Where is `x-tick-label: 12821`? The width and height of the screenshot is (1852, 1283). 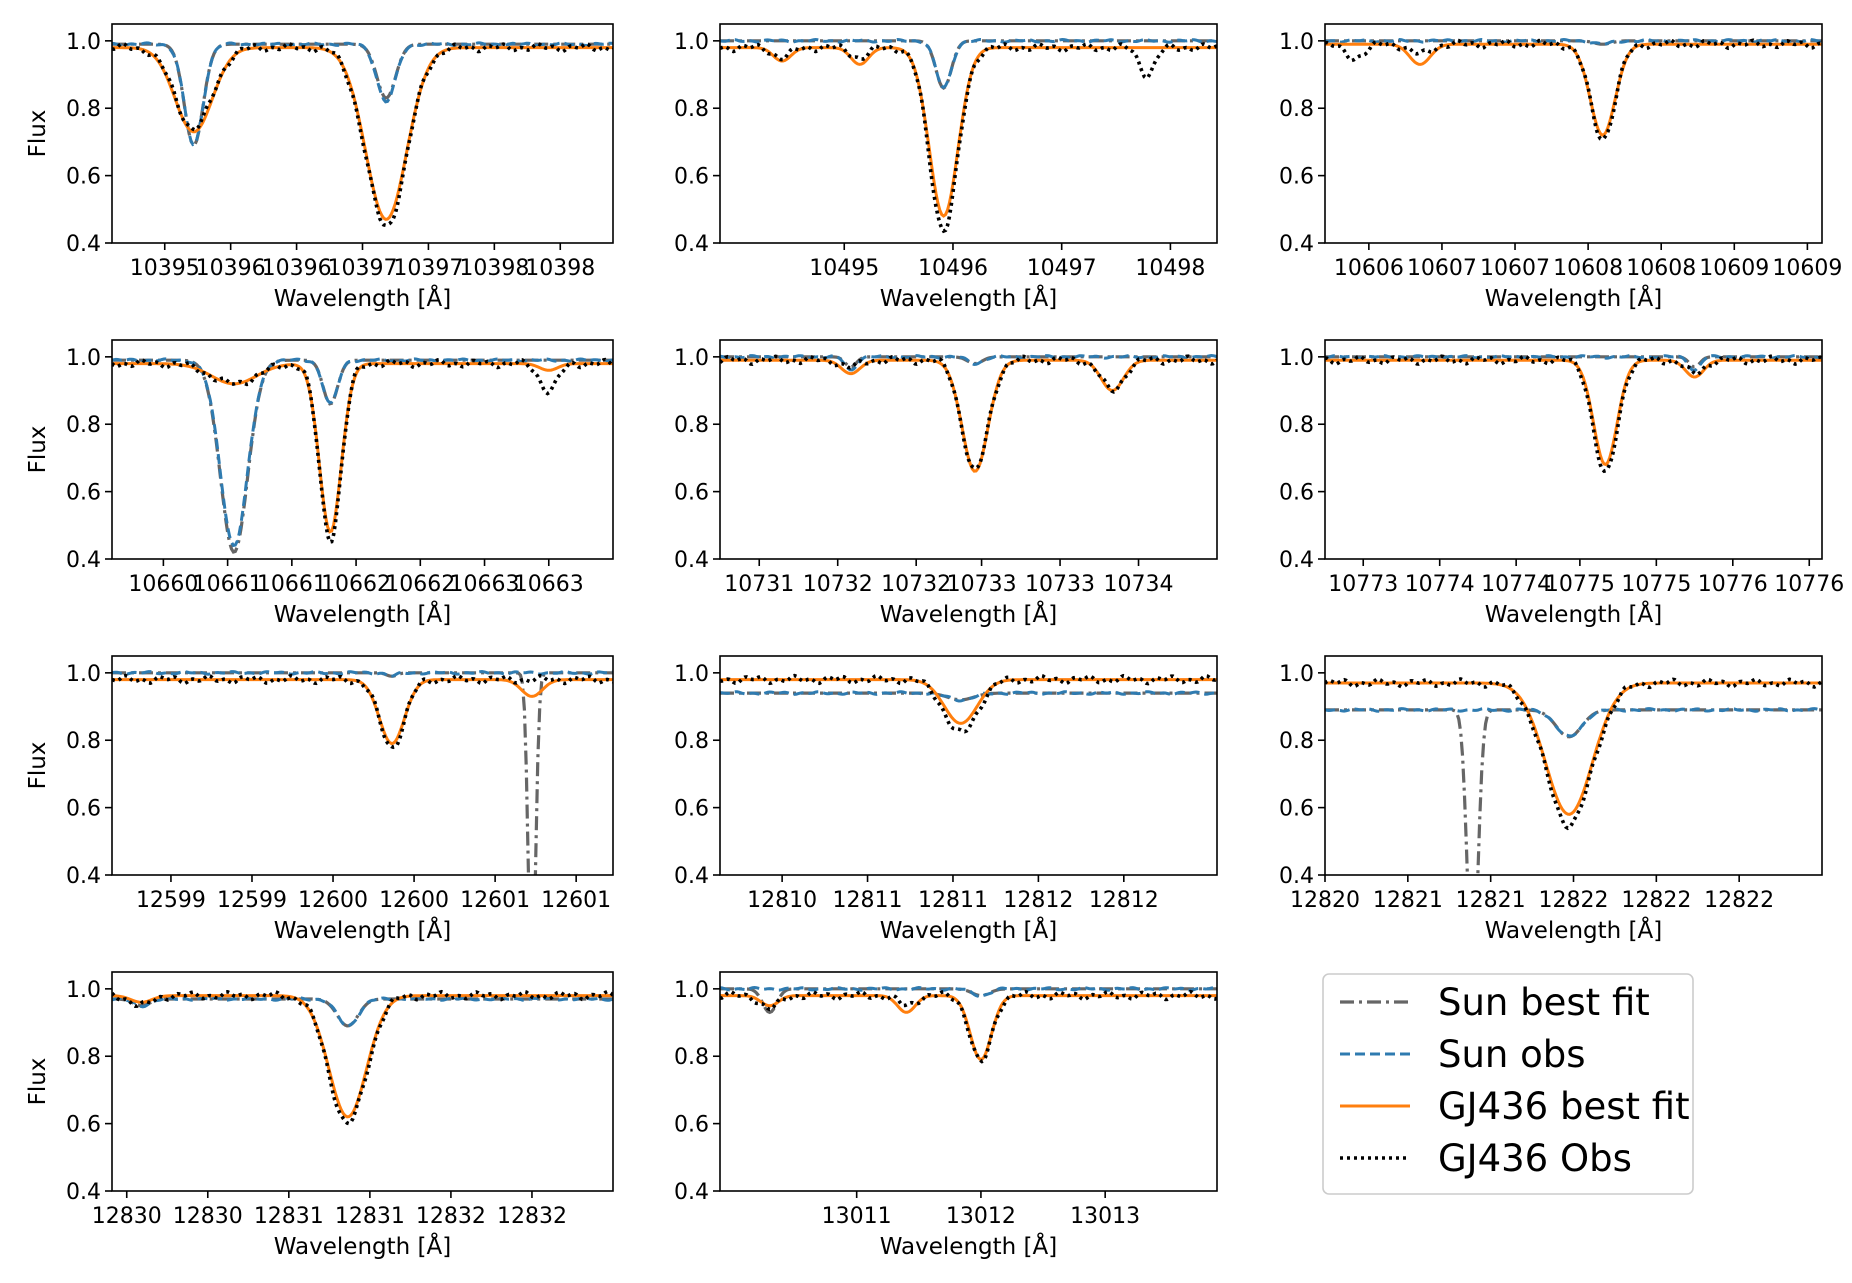
x-tick-label: 12821 is located at coordinates (1408, 900).